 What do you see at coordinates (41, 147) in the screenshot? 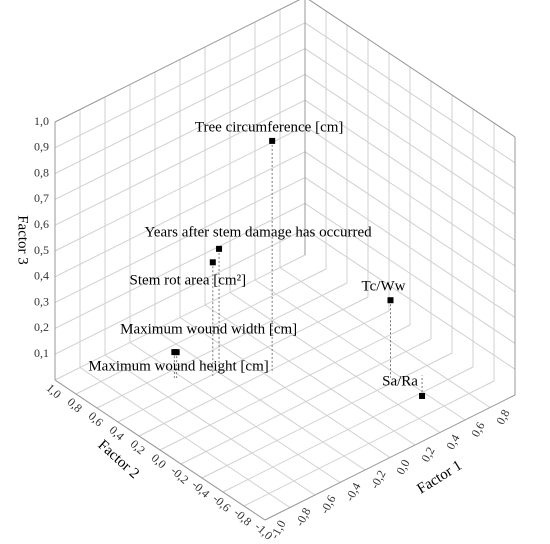
I see `z-tick-label: 0,9` at bounding box center [41, 147].